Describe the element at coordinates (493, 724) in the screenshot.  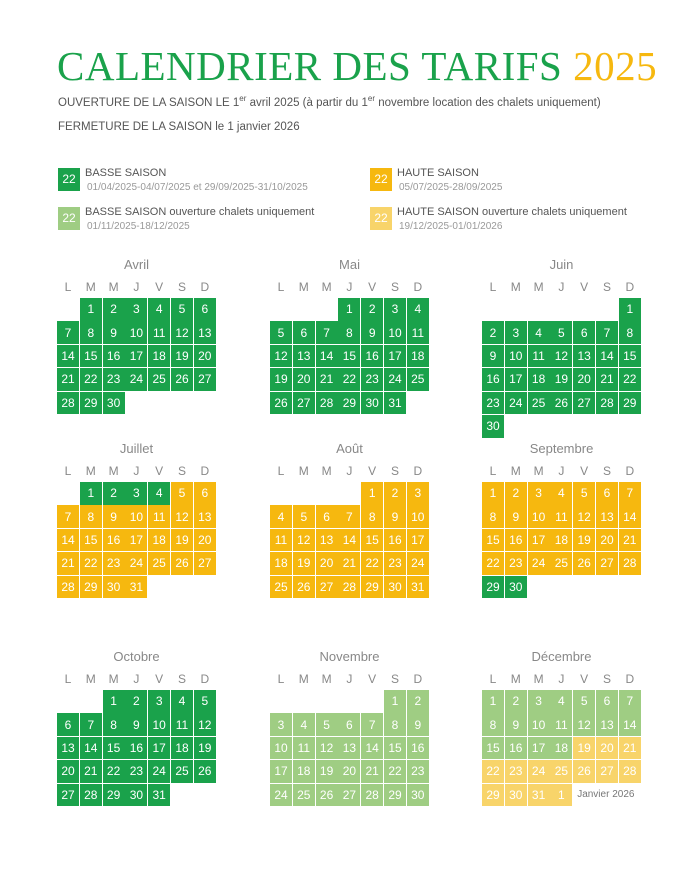
I see `day: 8` at that location.